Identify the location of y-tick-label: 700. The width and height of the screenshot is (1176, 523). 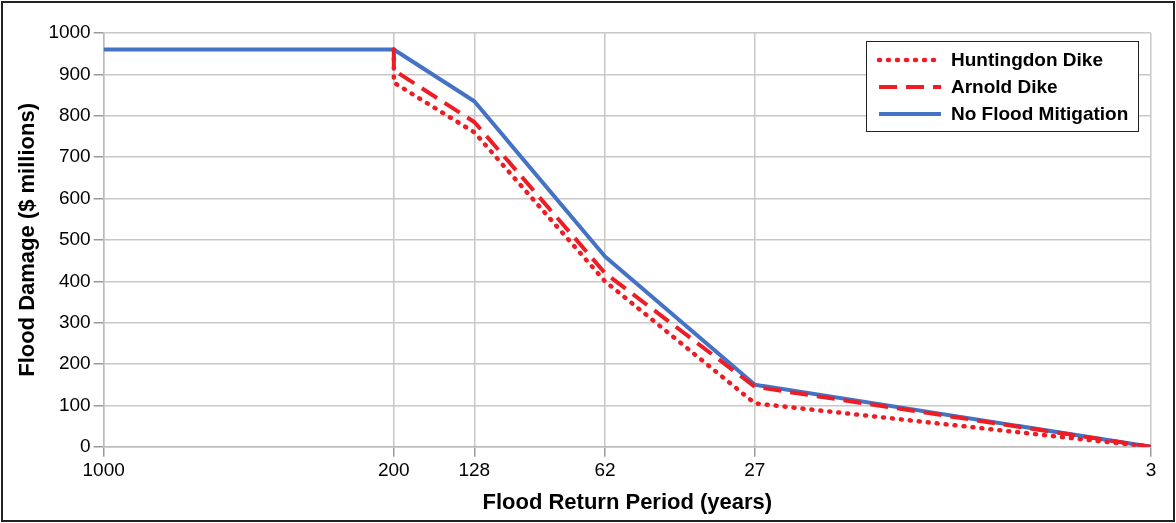
(74, 156).